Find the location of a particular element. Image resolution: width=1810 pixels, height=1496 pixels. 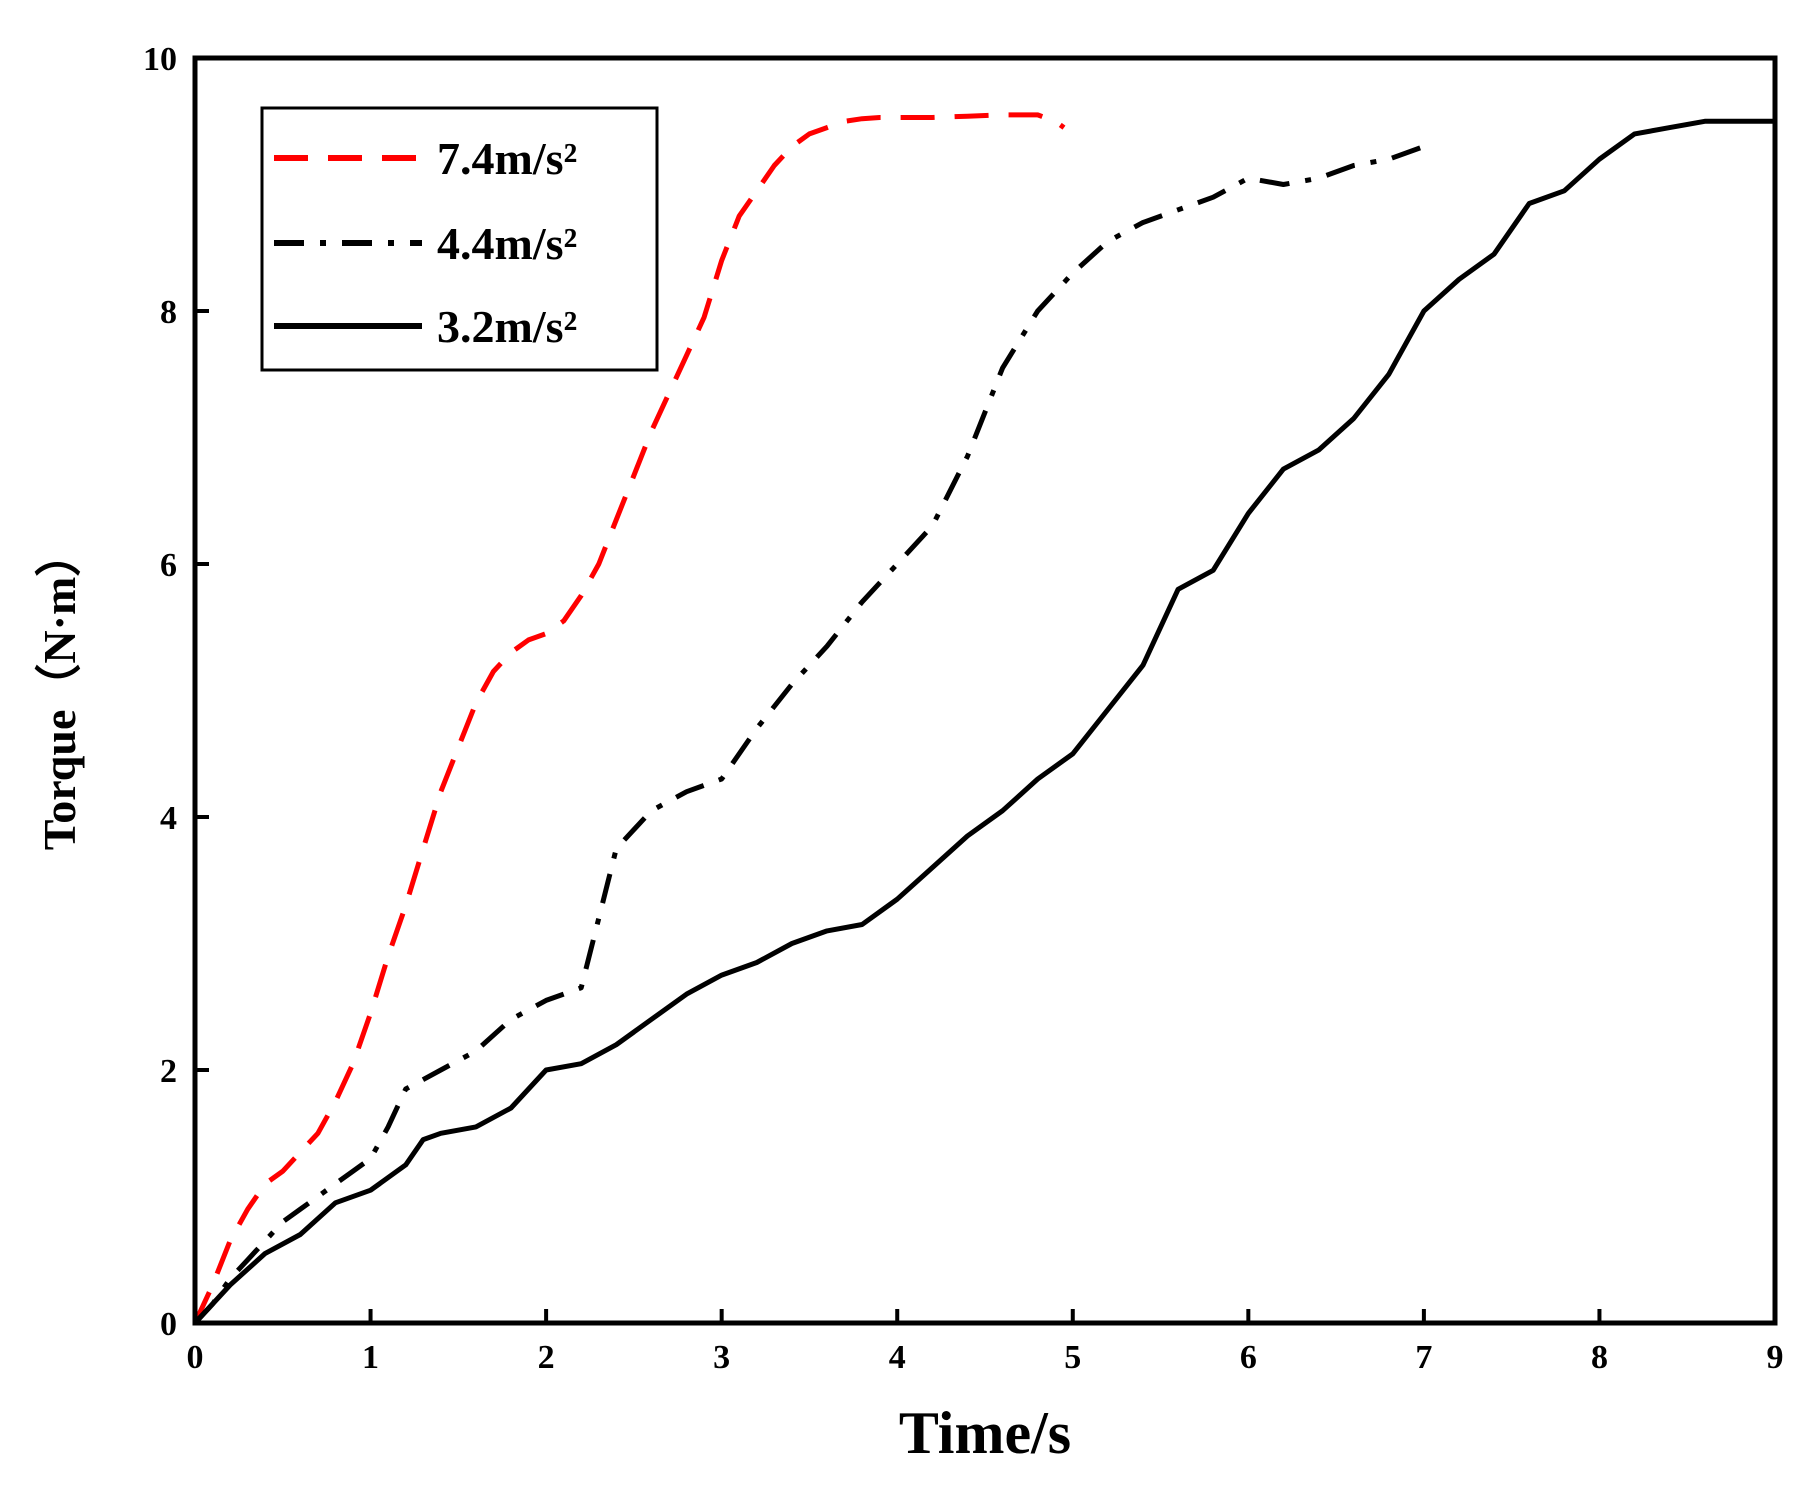

x-tick-label: 2 is located at coordinates (546, 1357).